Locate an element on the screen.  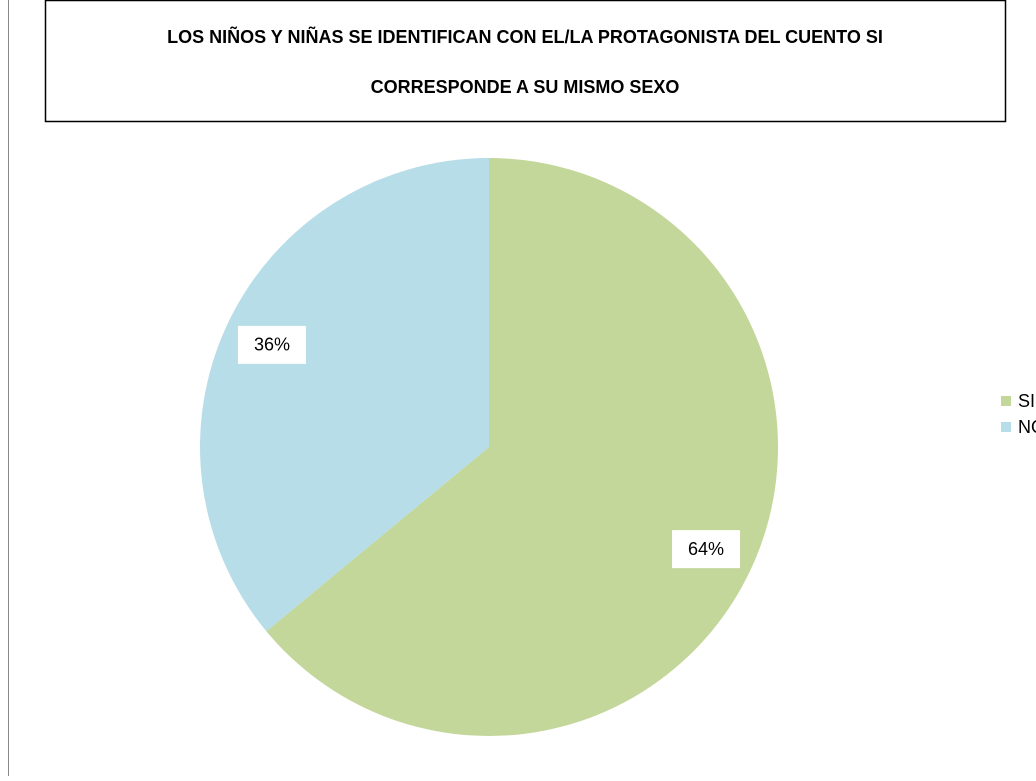
chart-title: CORRESPONDE A SU MISMO SEXO is located at coordinates (525, 87).